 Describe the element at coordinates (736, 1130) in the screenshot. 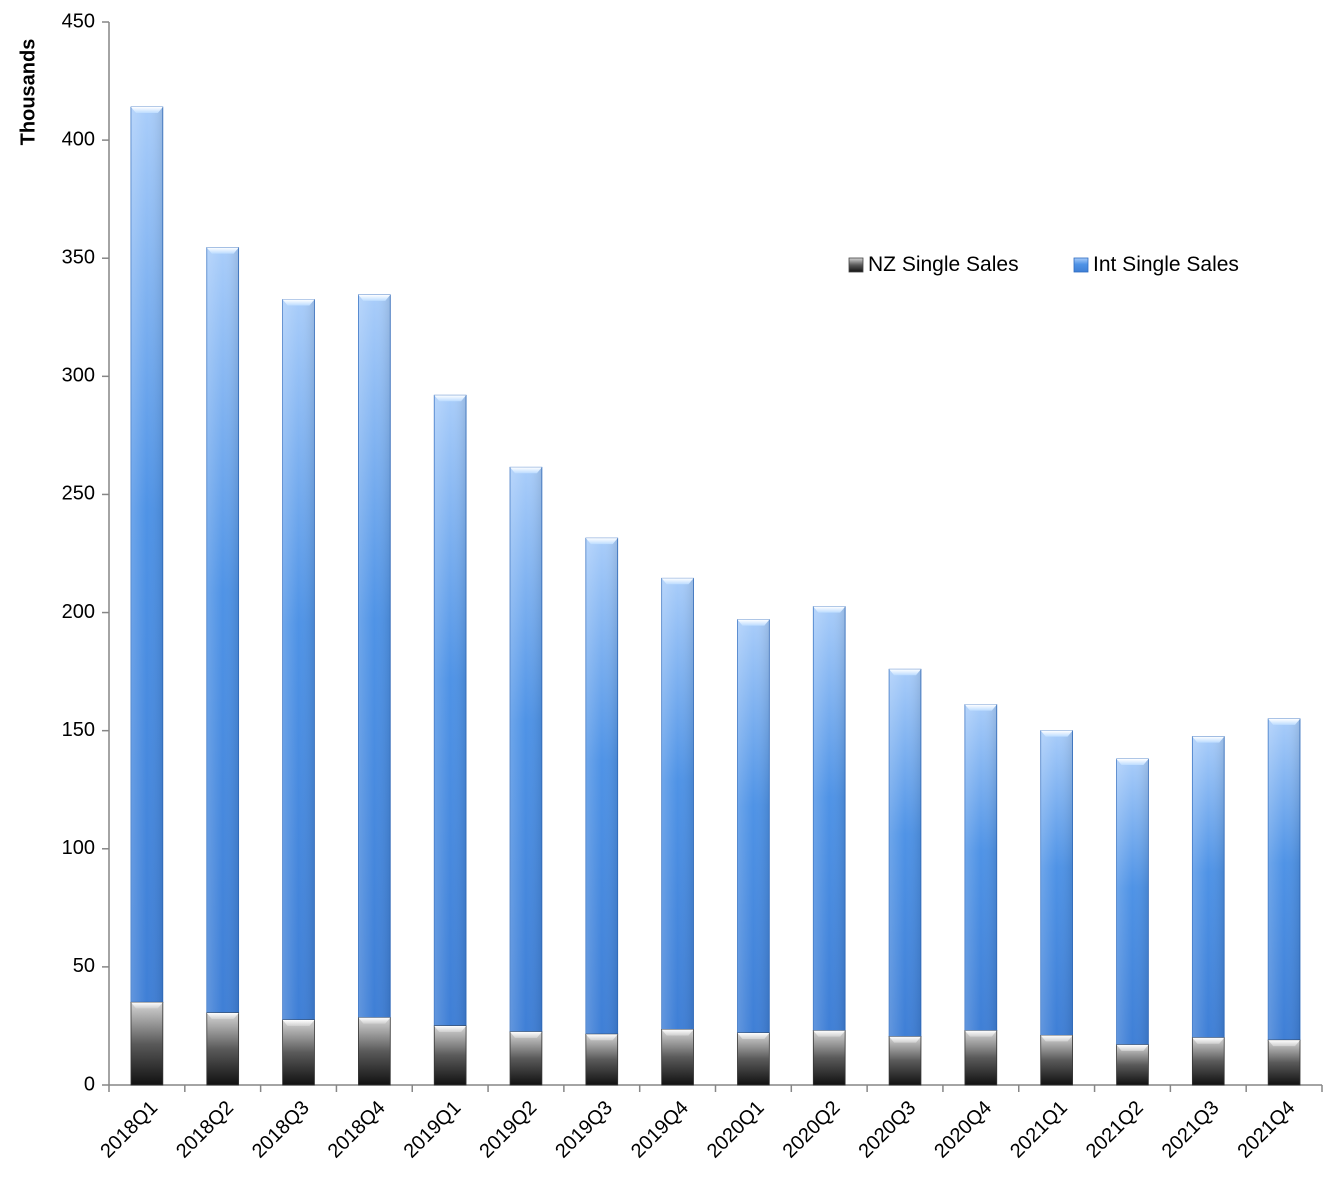

I see `x-tick-label: 2020Q1` at that location.